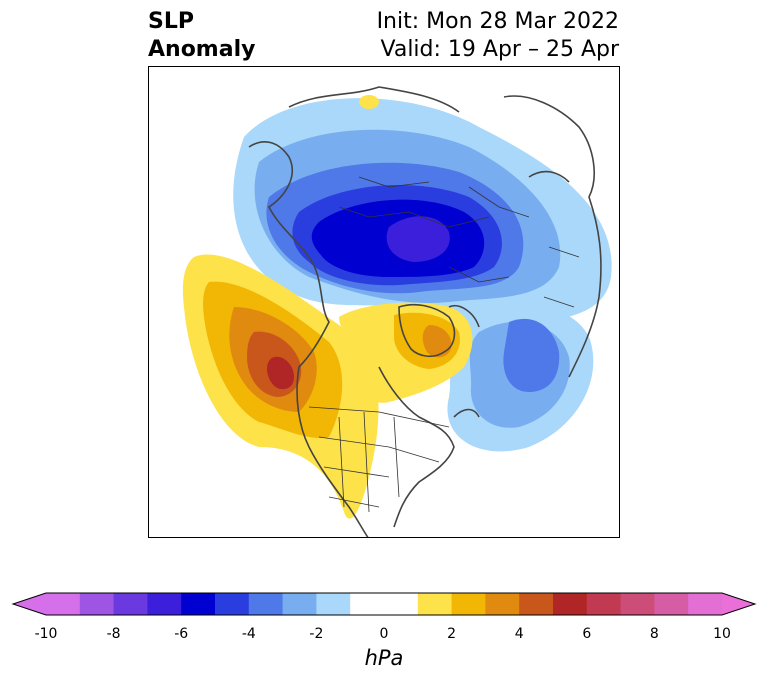  I want to click on title-line-1: SLP, so click(171, 21).